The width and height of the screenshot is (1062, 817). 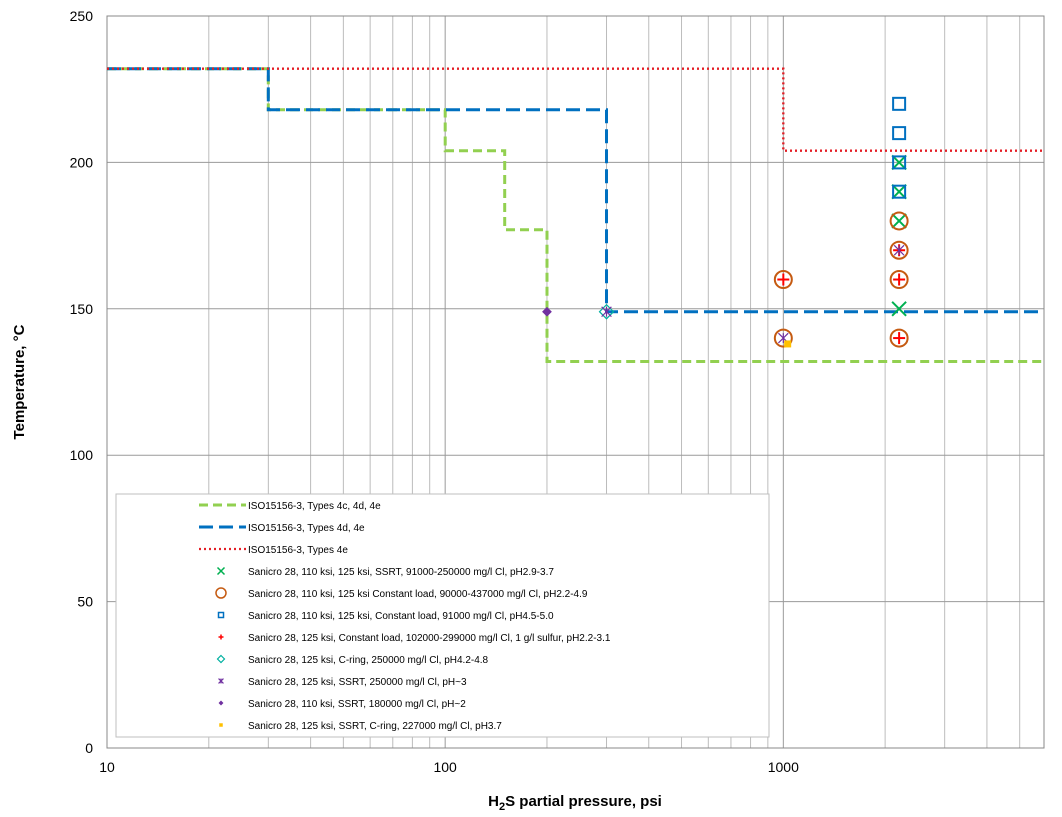 I want to click on legend-label: ISO15156-3, Types 4e, so click(x=298, y=550).